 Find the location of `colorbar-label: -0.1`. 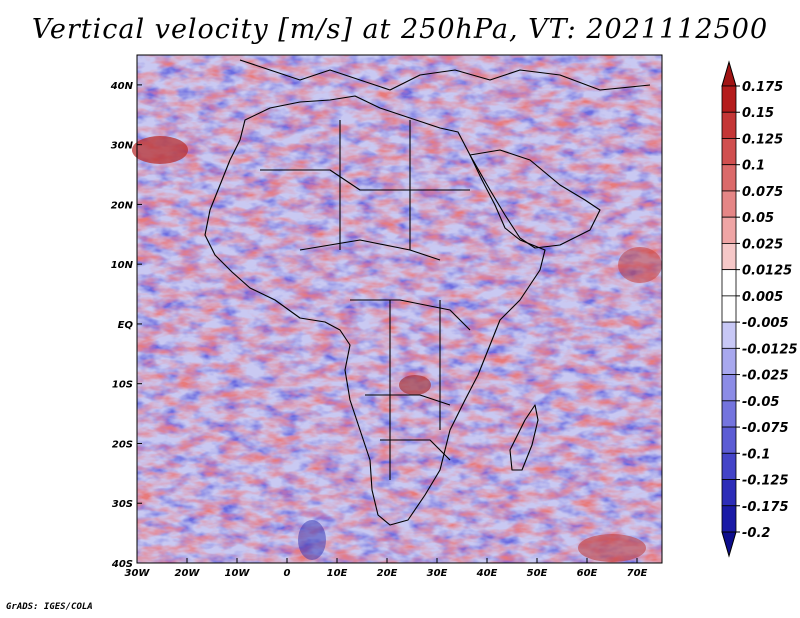

colorbar-label: -0.1 is located at coordinates (756, 454).